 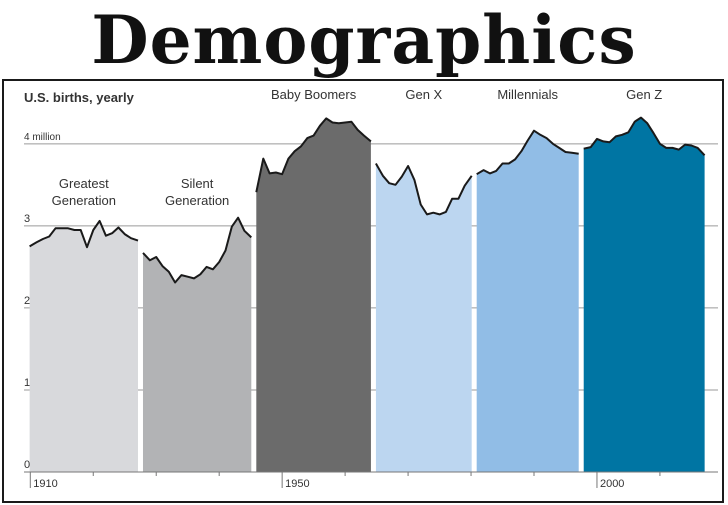 What do you see at coordinates (612, 484) in the screenshot?
I see `x-tick-label: 2000` at bounding box center [612, 484].